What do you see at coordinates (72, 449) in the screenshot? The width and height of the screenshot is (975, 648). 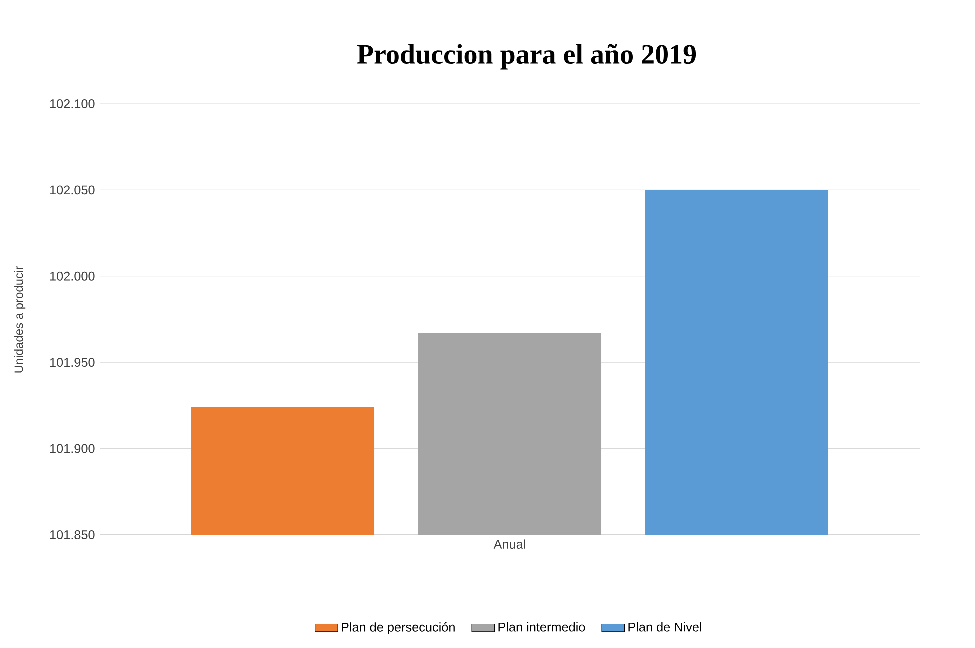 I see `y-tick-label: 101.900` at bounding box center [72, 449].